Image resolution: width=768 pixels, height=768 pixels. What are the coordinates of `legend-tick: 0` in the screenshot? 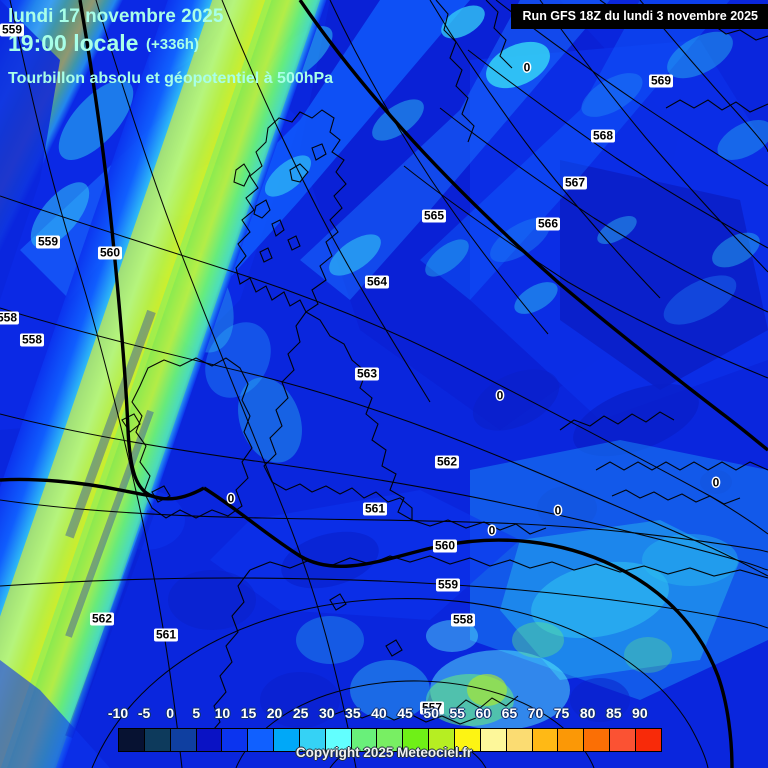 It's located at (170, 713).